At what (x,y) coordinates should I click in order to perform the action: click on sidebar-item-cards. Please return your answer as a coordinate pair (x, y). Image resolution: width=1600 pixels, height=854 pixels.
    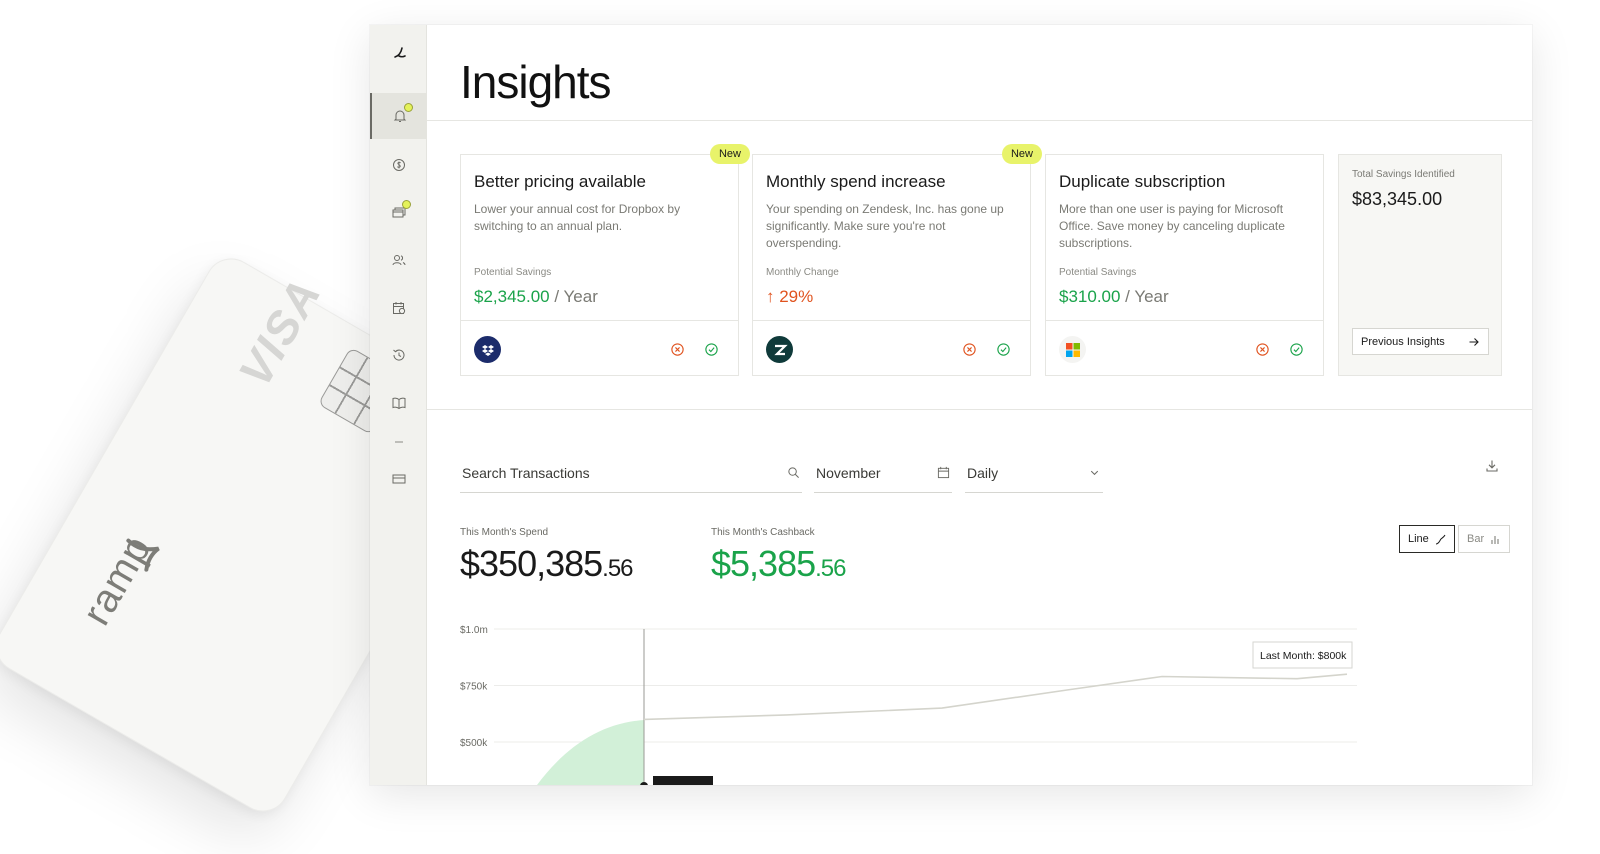
    Looking at the image, I should click on (398, 212).